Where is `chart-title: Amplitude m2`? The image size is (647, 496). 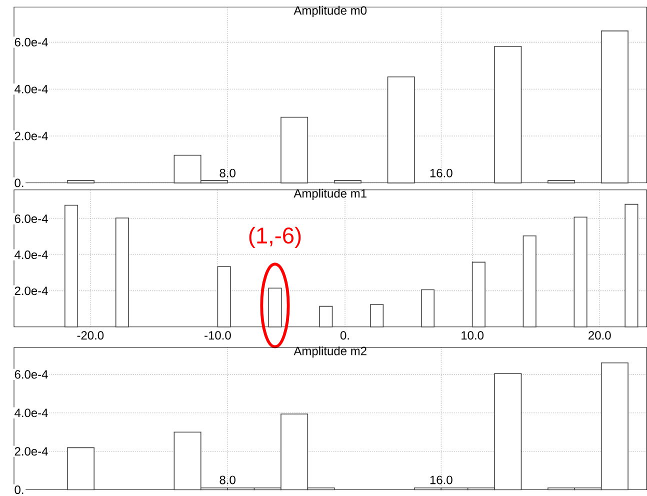 chart-title: Amplitude m2 is located at coordinates (330, 352).